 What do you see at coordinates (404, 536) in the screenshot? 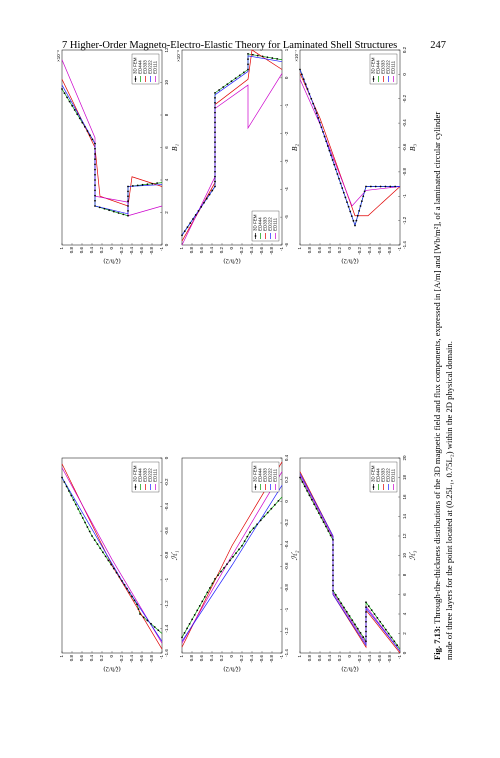
I see `x-tick-label: 12` at bounding box center [404, 536].